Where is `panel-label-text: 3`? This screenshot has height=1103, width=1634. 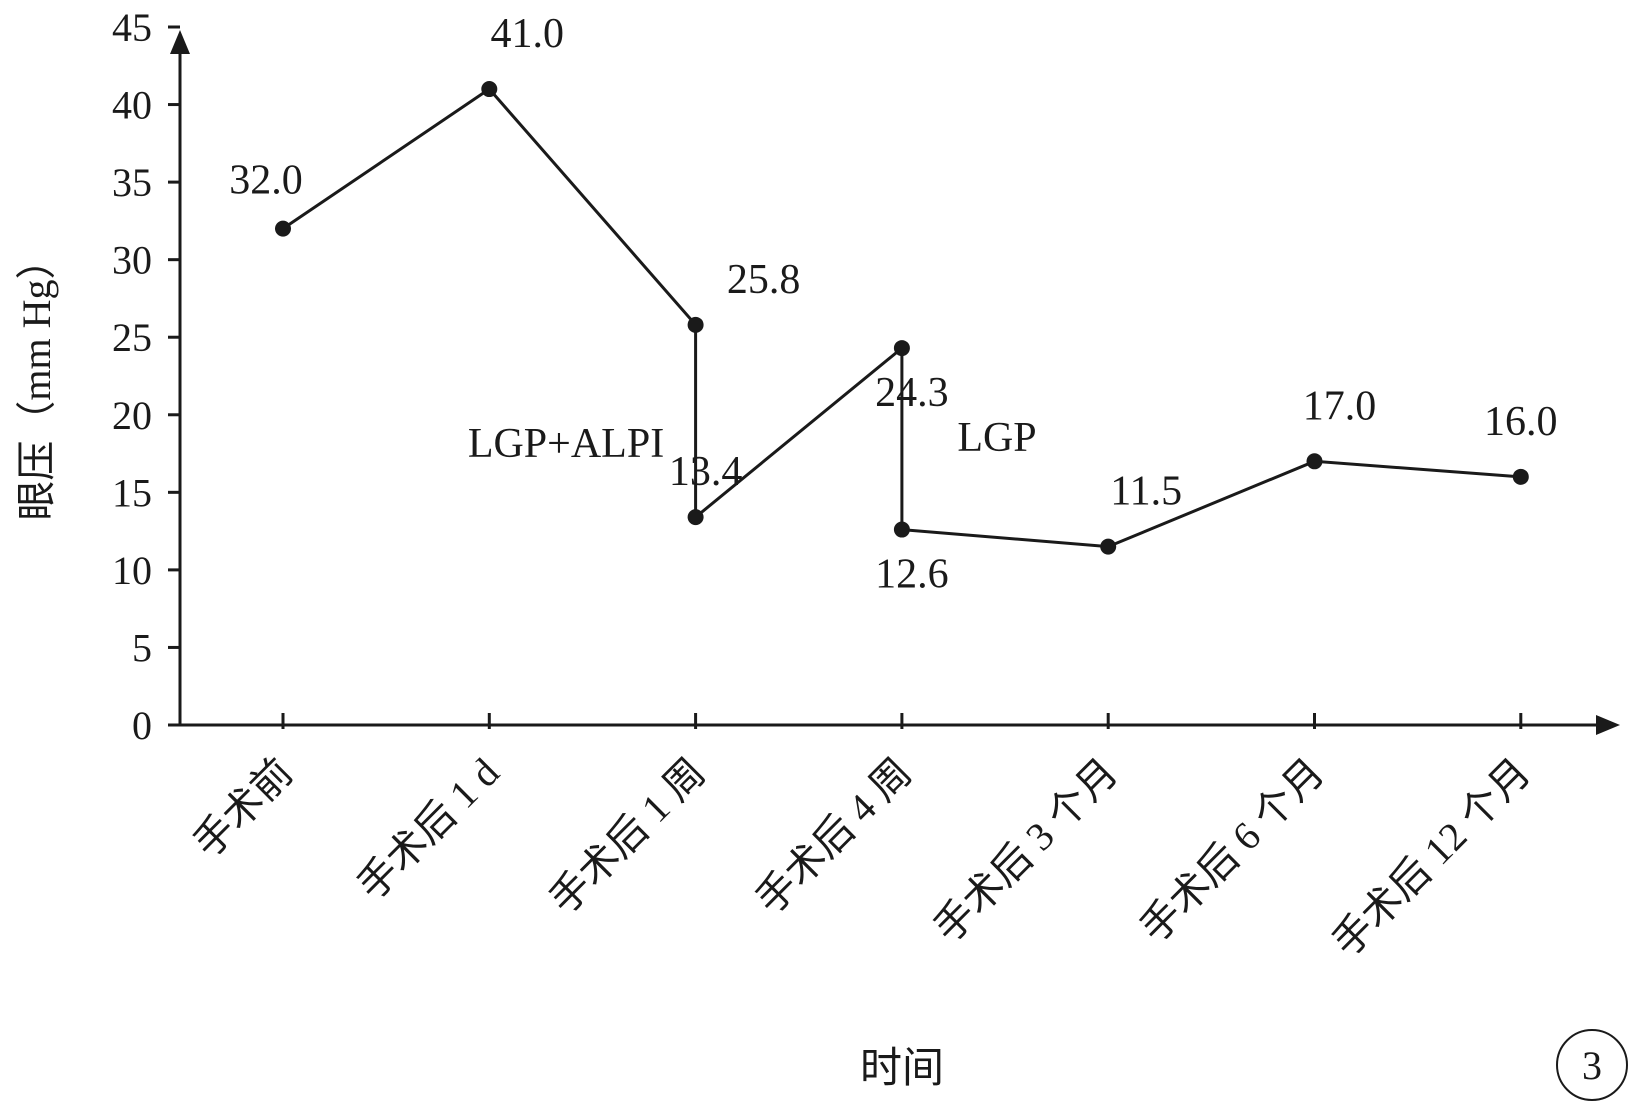
panel-label-text: 3 is located at coordinates (1592, 1065).